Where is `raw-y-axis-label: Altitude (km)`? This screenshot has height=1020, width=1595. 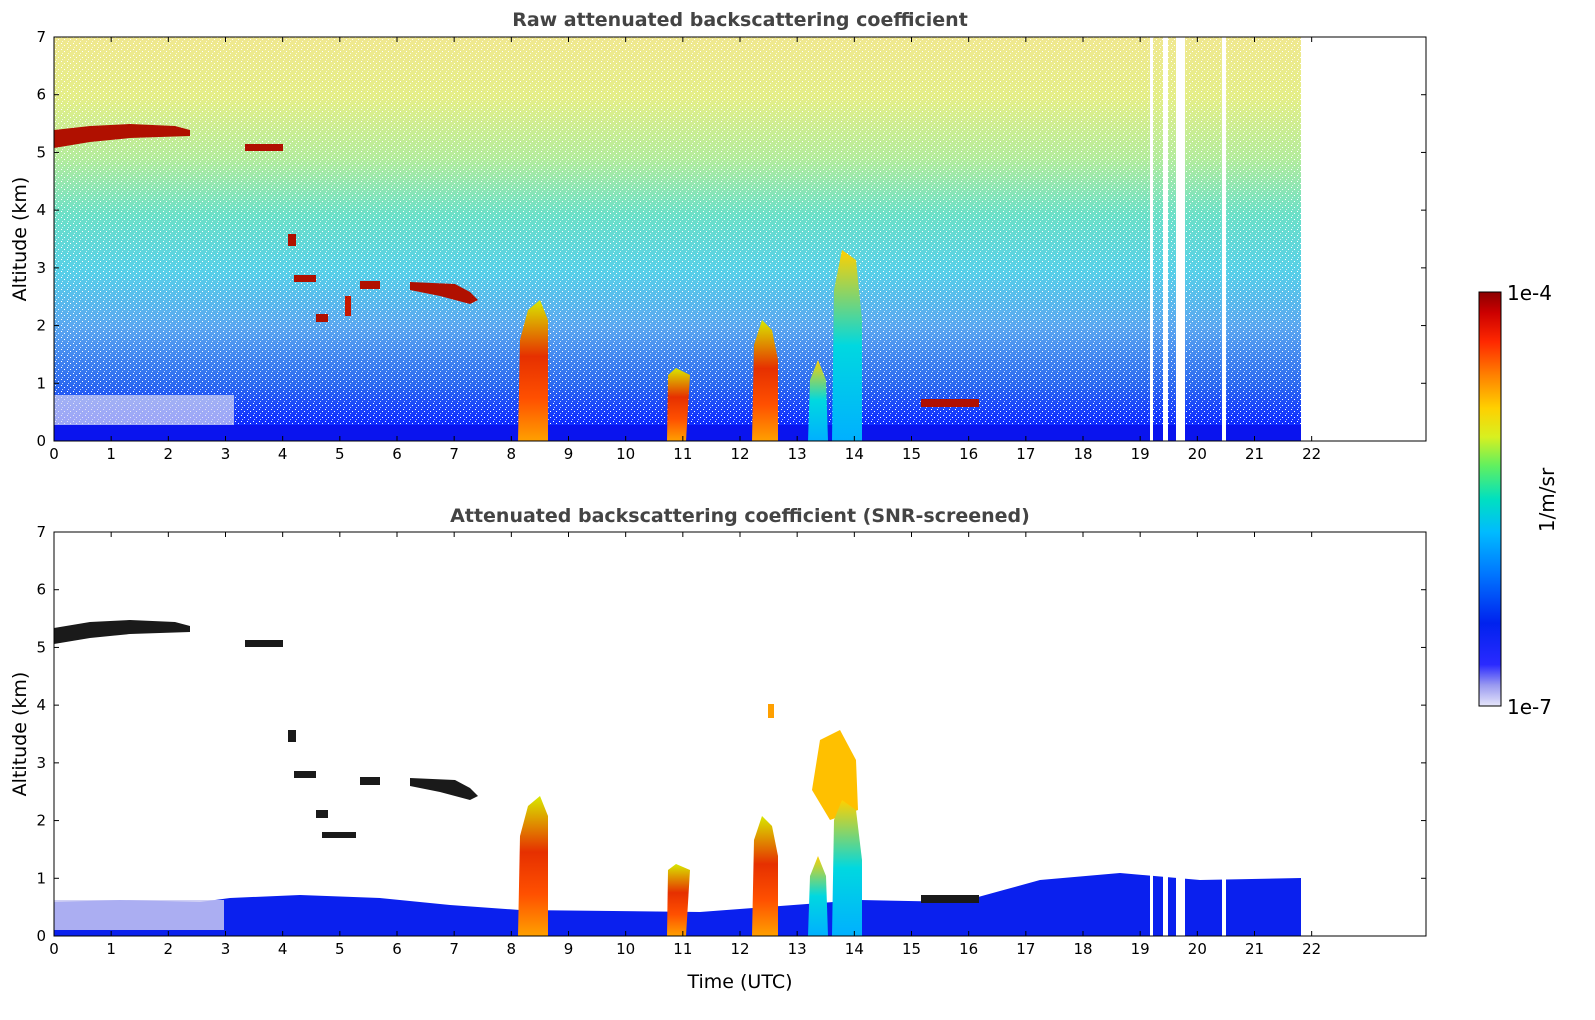 raw-y-axis-label: Altitude (km) is located at coordinates (20, 239).